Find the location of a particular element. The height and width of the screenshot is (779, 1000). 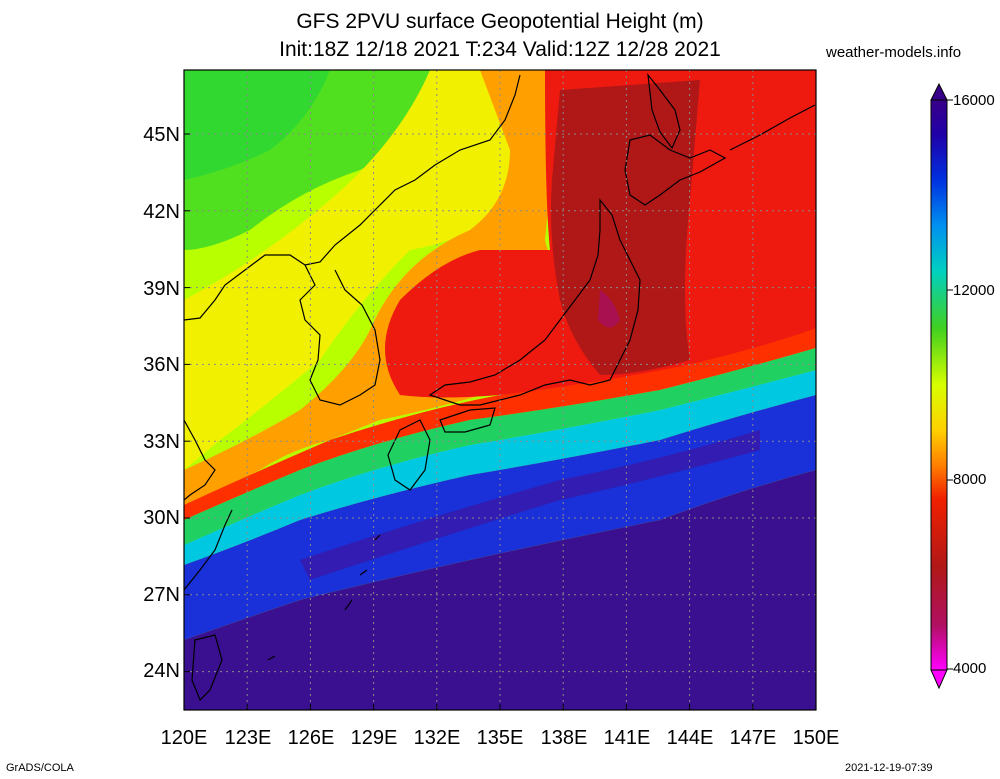

footer-grads: GrADS/COLA is located at coordinates (40, 768).